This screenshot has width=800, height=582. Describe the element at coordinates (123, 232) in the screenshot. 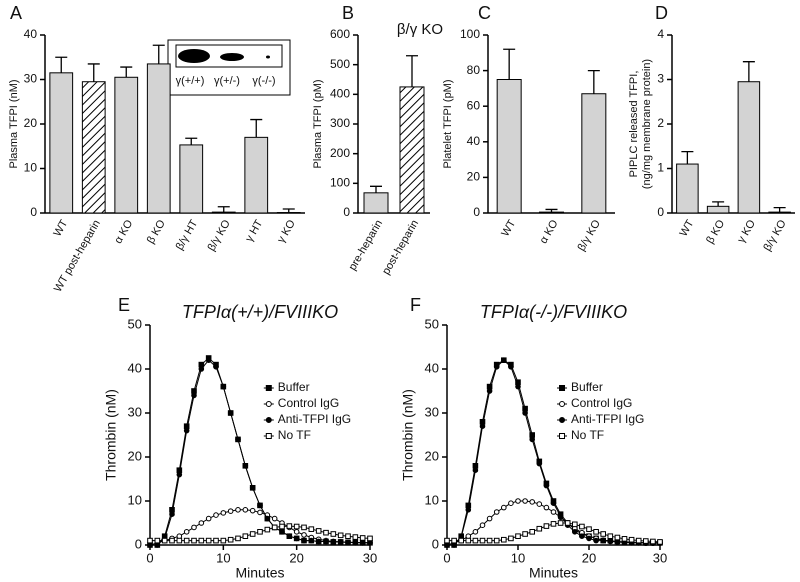

I see `x-tick-label: α KO` at that location.